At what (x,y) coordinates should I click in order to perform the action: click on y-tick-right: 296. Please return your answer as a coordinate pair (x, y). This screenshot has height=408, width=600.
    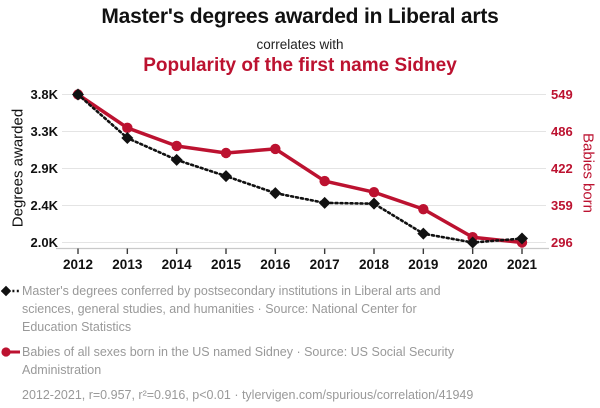
    Looking at the image, I should click on (562, 242).